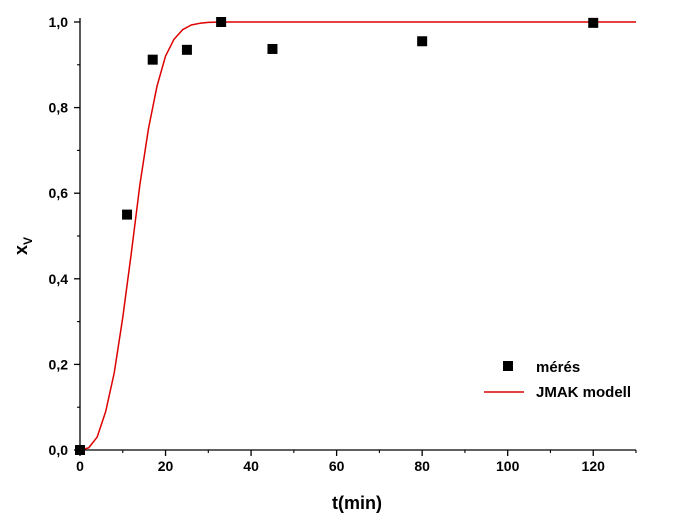 This screenshot has width=683, height=518. Describe the element at coordinates (508, 366) in the screenshot. I see `legend-marker-meres` at that location.